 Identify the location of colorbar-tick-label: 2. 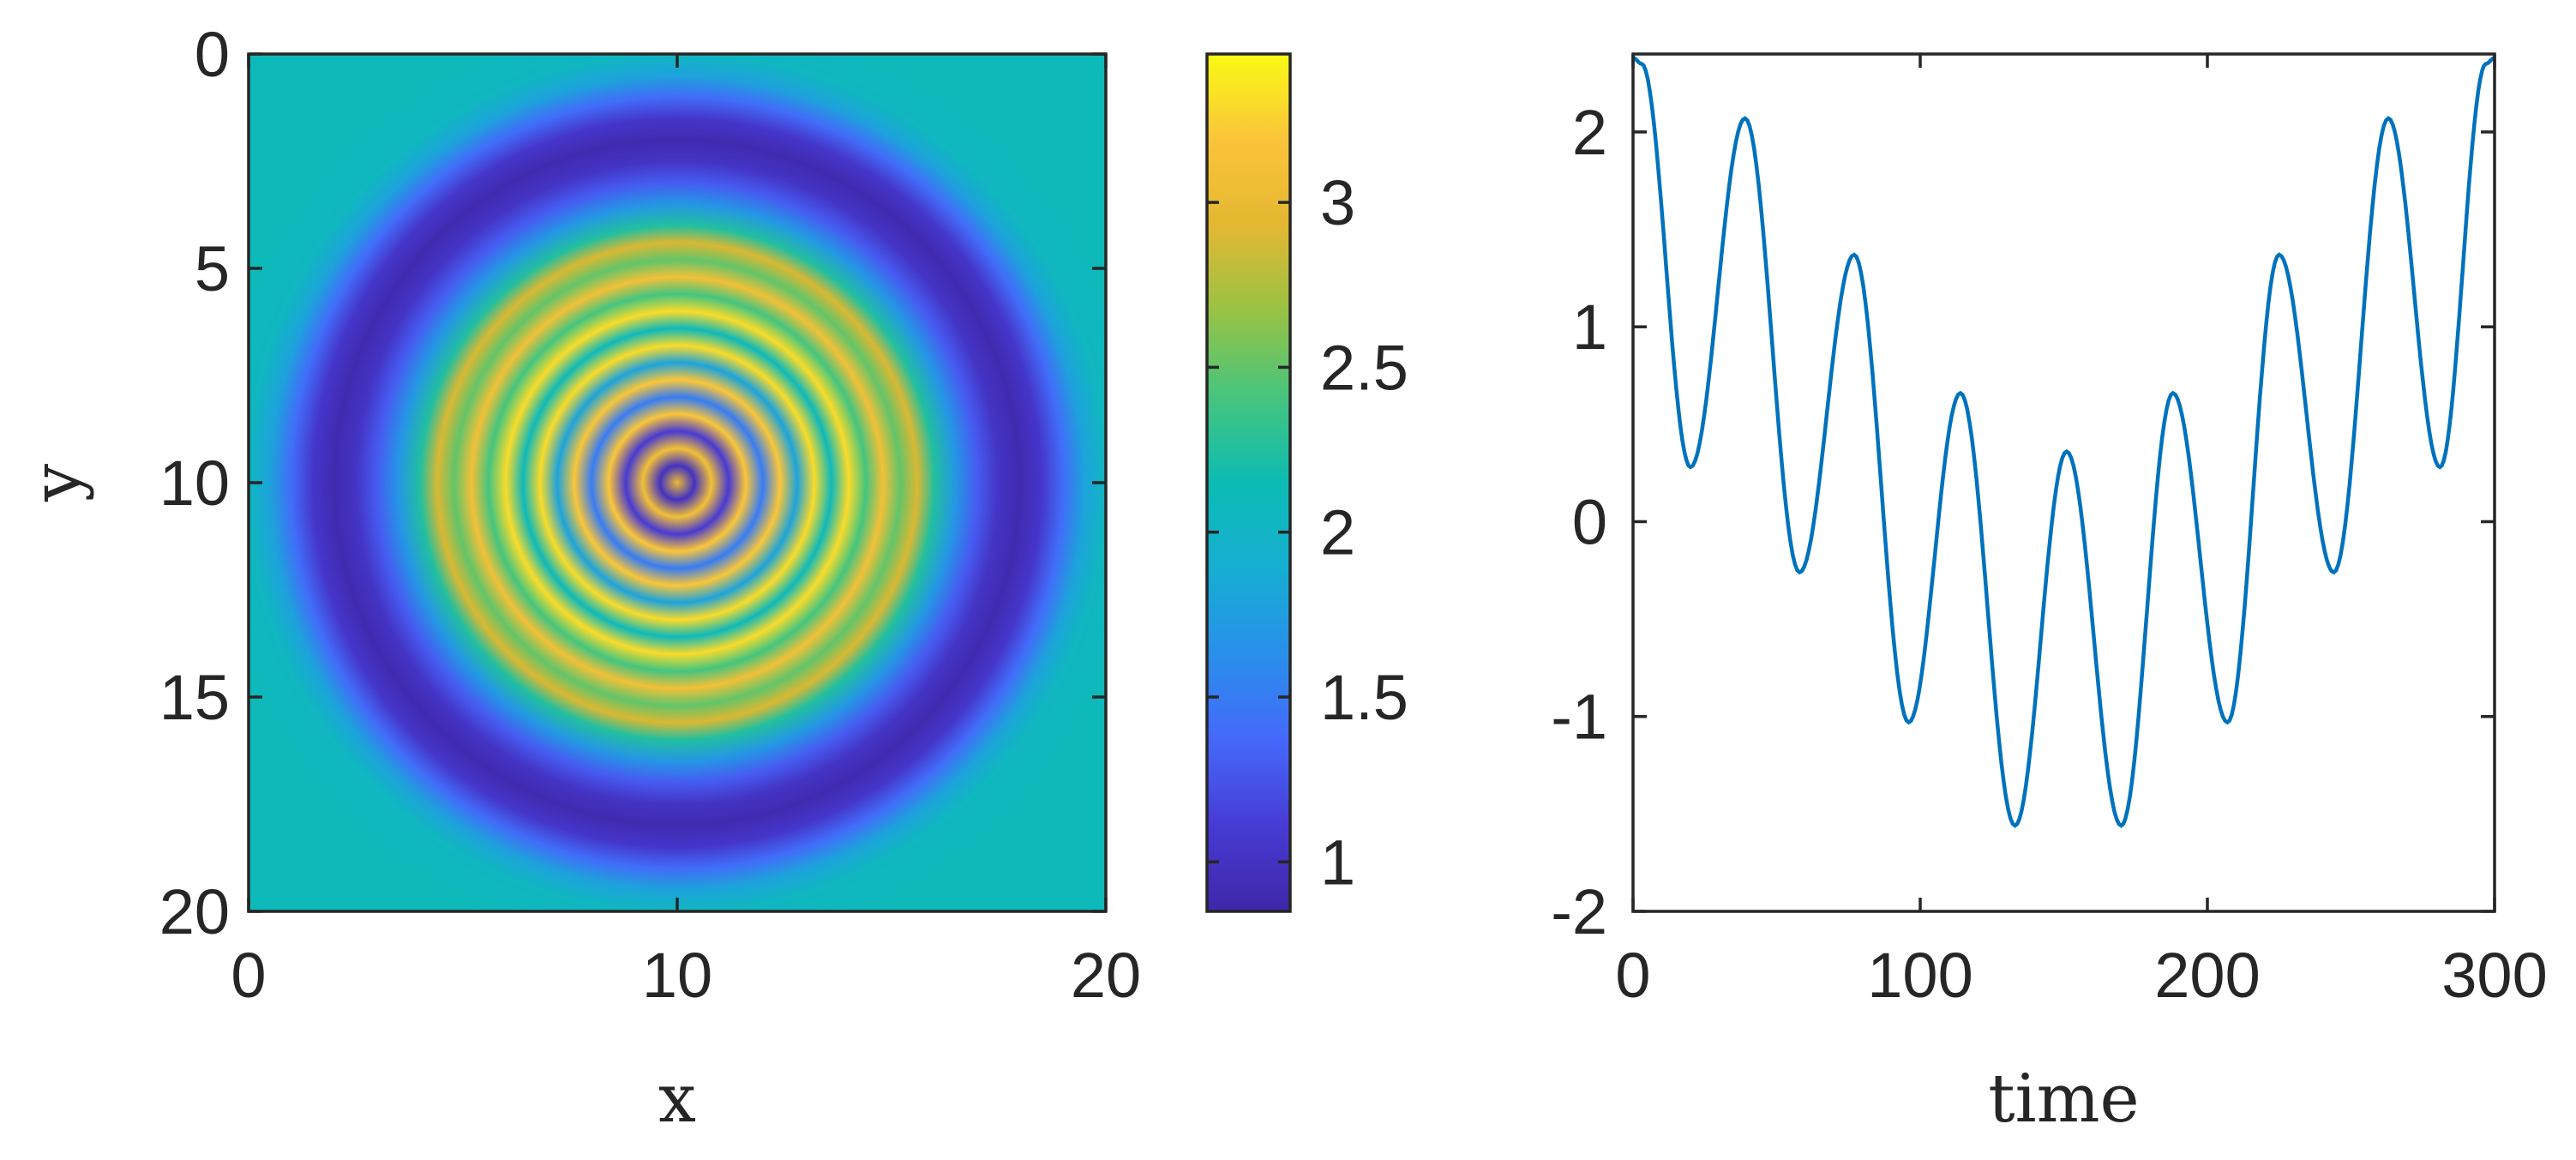
(1337, 532).